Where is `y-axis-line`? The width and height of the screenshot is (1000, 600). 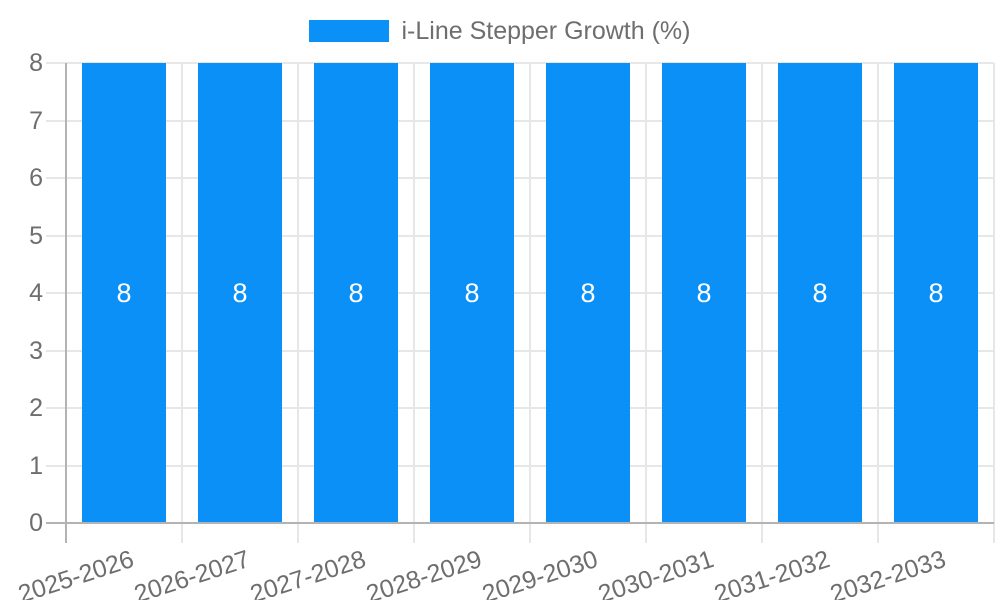
y-axis-line is located at coordinates (66, 303).